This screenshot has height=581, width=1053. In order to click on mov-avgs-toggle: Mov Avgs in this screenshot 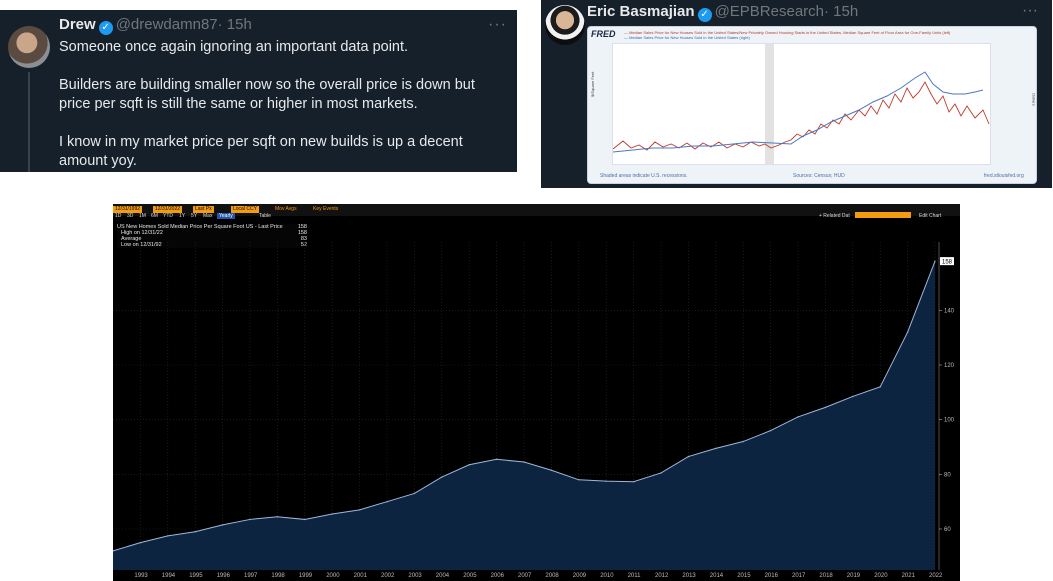, I will do `click(286, 209)`.